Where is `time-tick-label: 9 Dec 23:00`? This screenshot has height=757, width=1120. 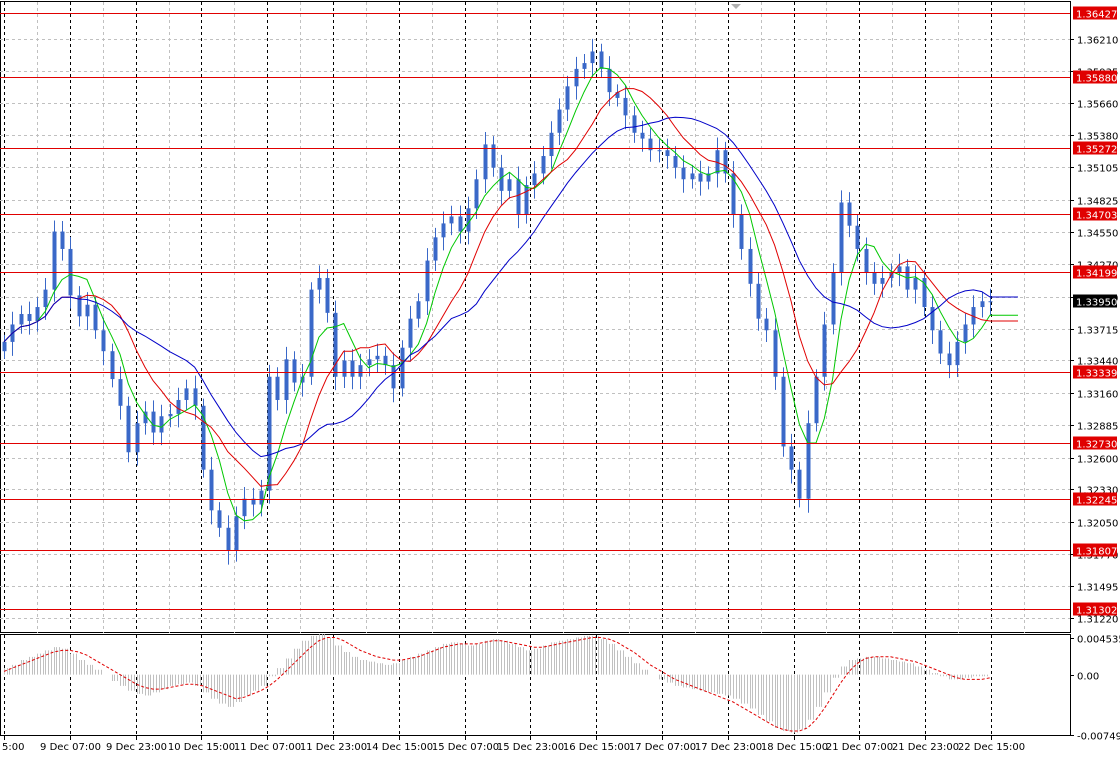
time-tick-label: 9 Dec 23:00 is located at coordinates (136, 747).